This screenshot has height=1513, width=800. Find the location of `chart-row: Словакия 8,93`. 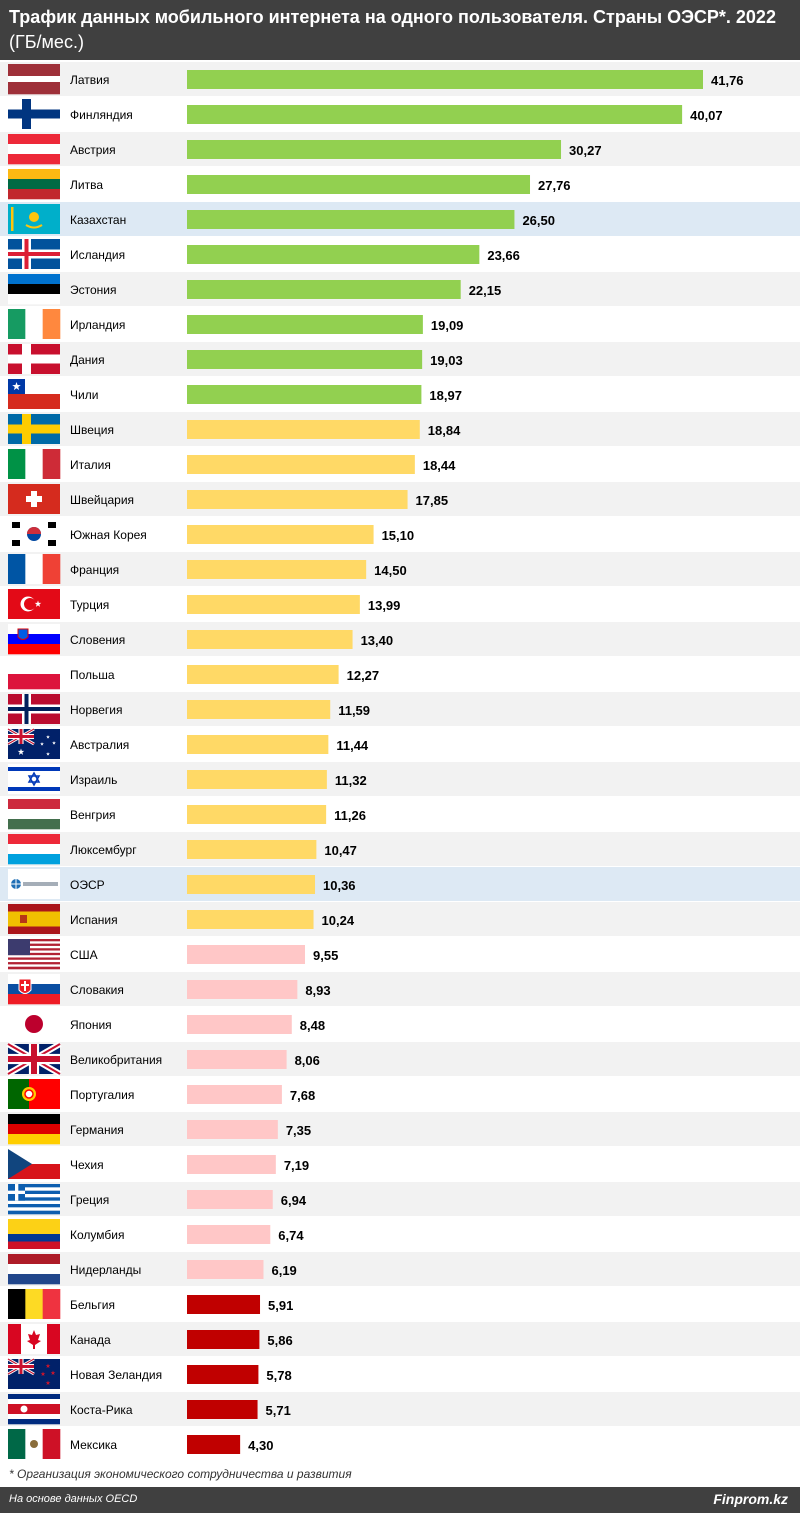

chart-row: Словакия 8,93 is located at coordinates (400, 989).